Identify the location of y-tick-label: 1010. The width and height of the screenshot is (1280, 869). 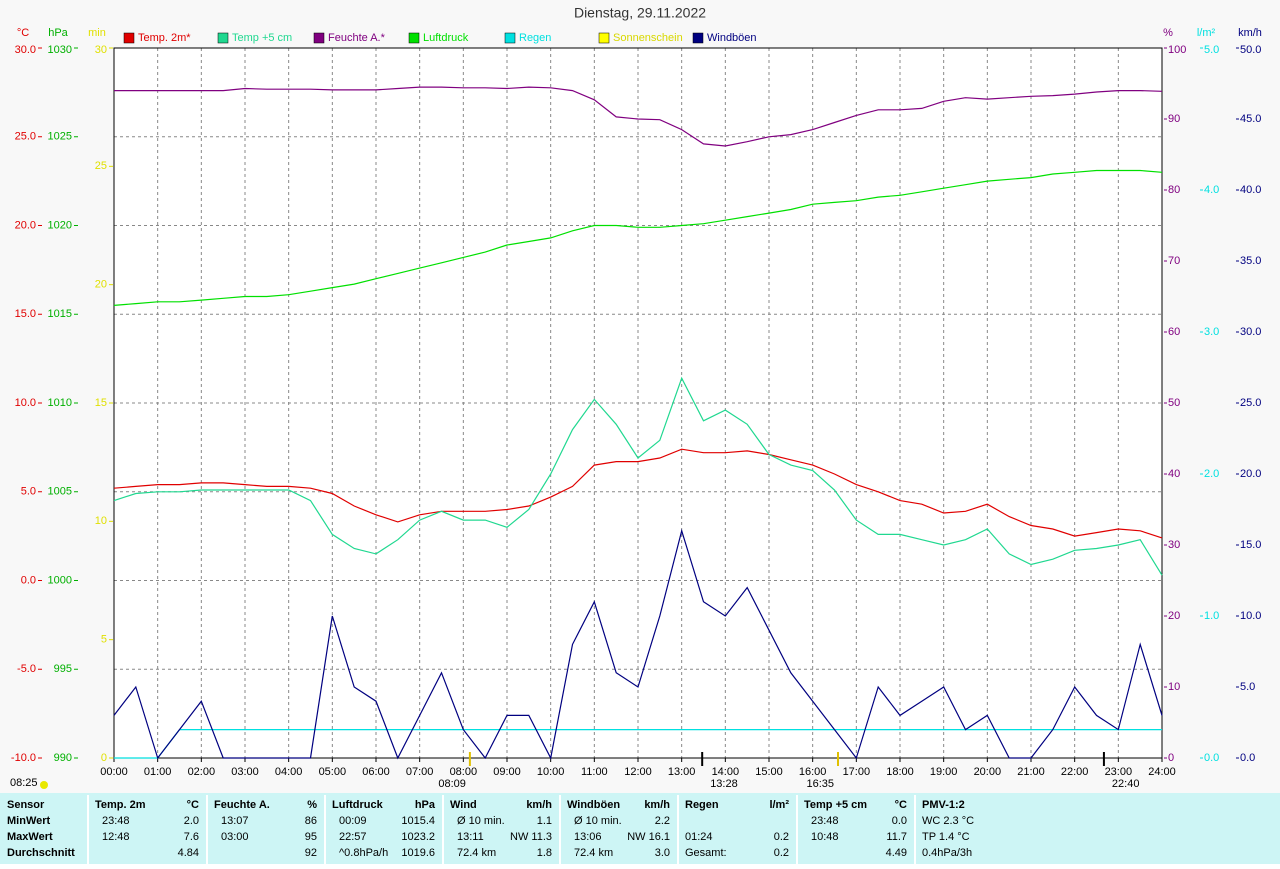
(60, 403).